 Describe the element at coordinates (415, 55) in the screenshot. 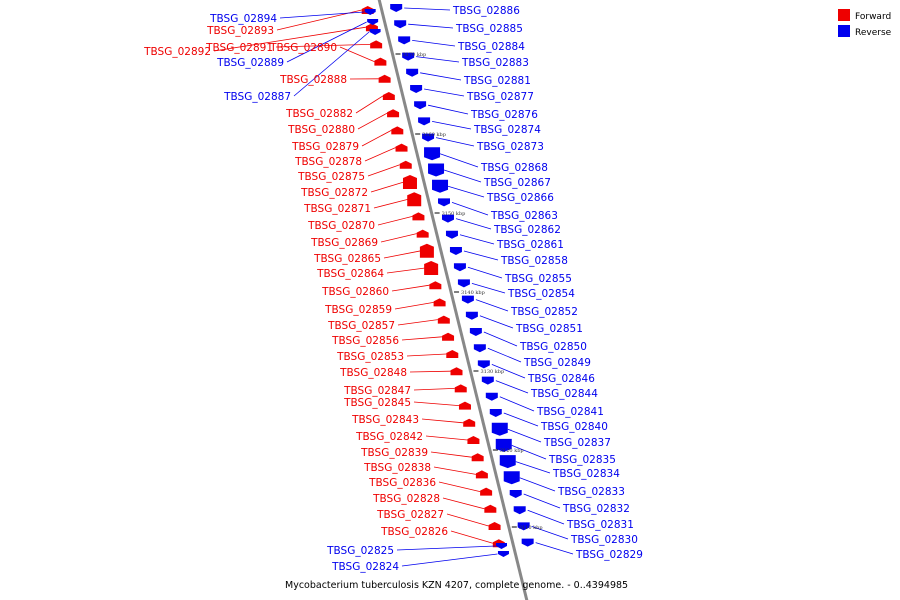

I see `tick-label: 3170 kbp` at that location.